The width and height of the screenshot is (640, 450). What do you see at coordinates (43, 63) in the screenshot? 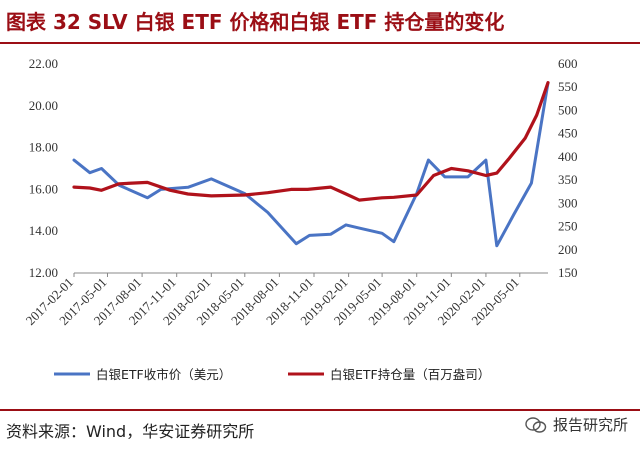
I see `y-left-tick-label: 22.00` at bounding box center [43, 63].